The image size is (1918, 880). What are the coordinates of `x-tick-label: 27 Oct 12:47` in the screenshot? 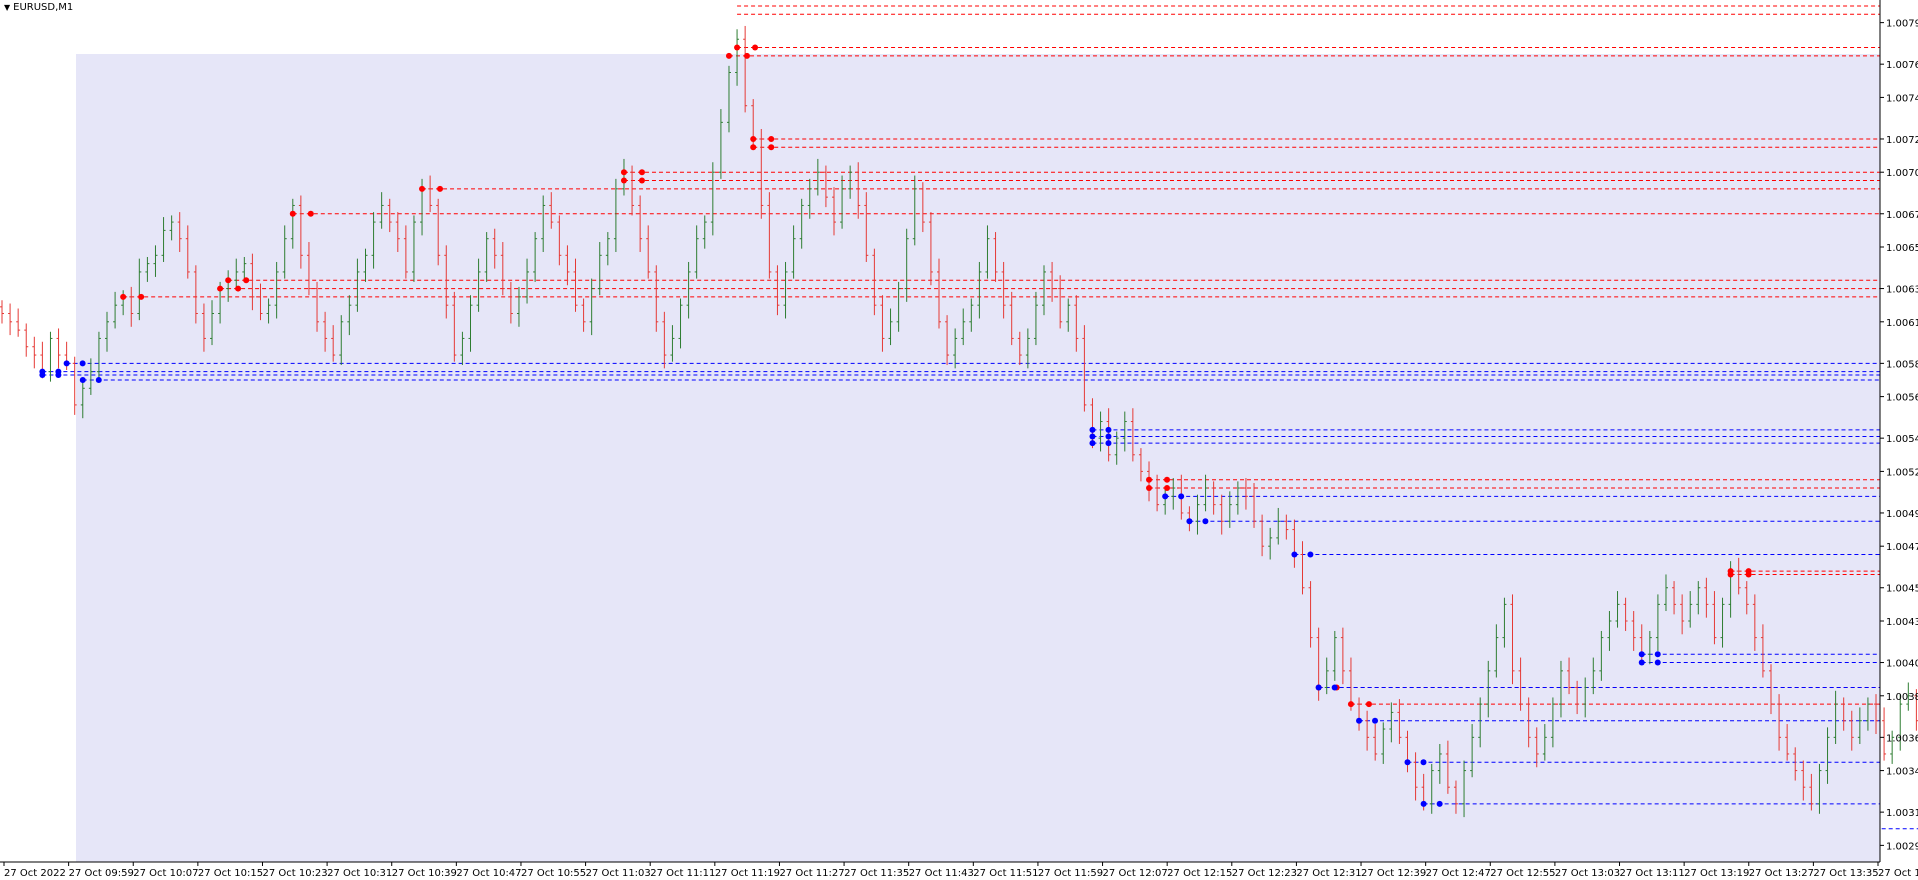 It's located at (1458, 873).